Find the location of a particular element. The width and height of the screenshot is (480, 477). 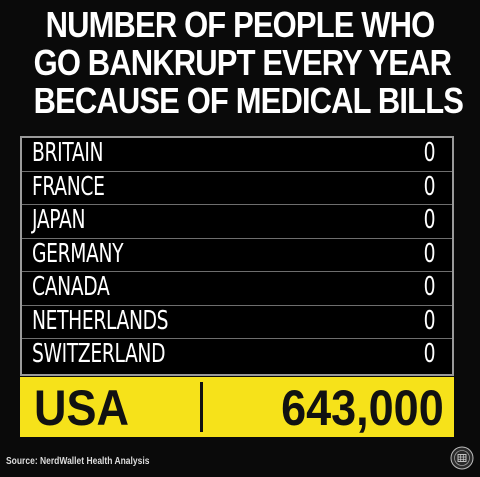

column-divider is located at coordinates (201, 407).